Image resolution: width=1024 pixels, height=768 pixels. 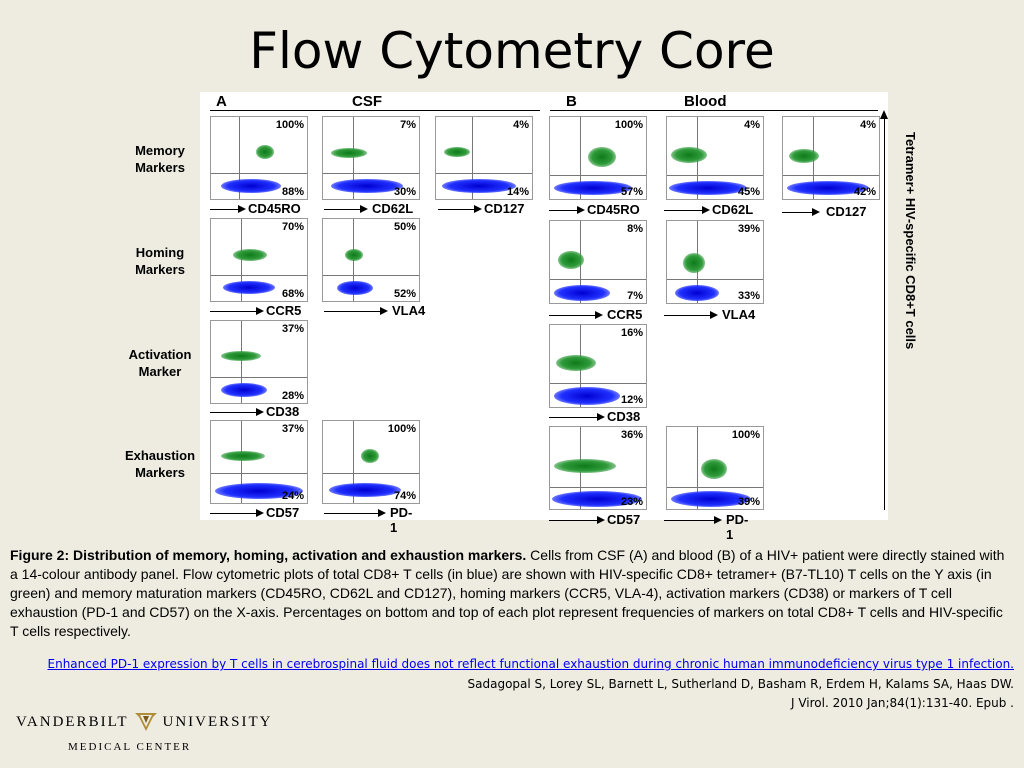 What do you see at coordinates (748, 502) in the screenshot?
I see `plot-bottom-percent: 39%` at bounding box center [748, 502].